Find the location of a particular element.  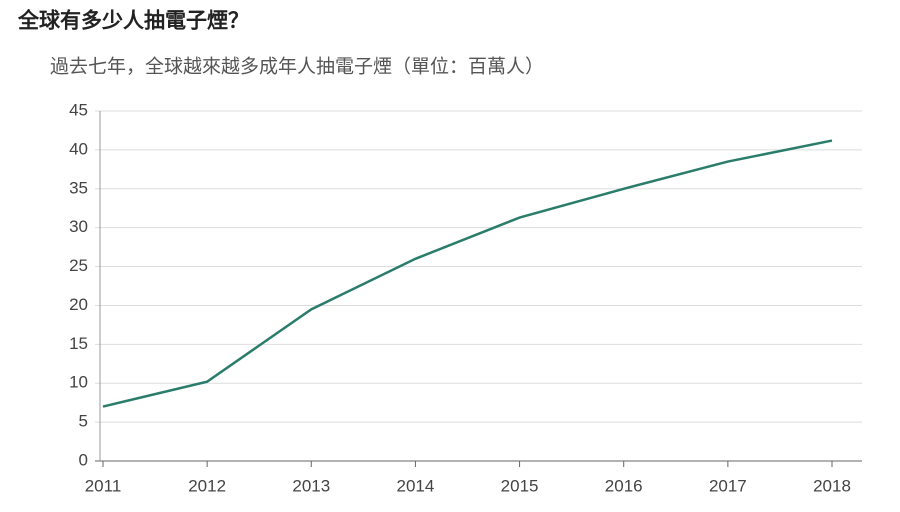

chart-subtitle: 過去七年，全球越來越多成年人抽電子煙（單位：百萬人） is located at coordinates (297, 67).